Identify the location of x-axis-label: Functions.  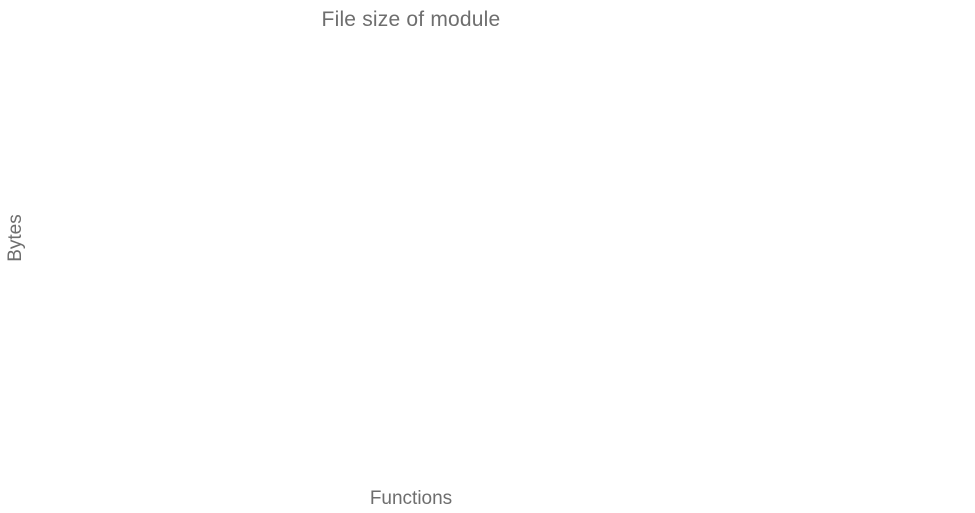
(411, 498).